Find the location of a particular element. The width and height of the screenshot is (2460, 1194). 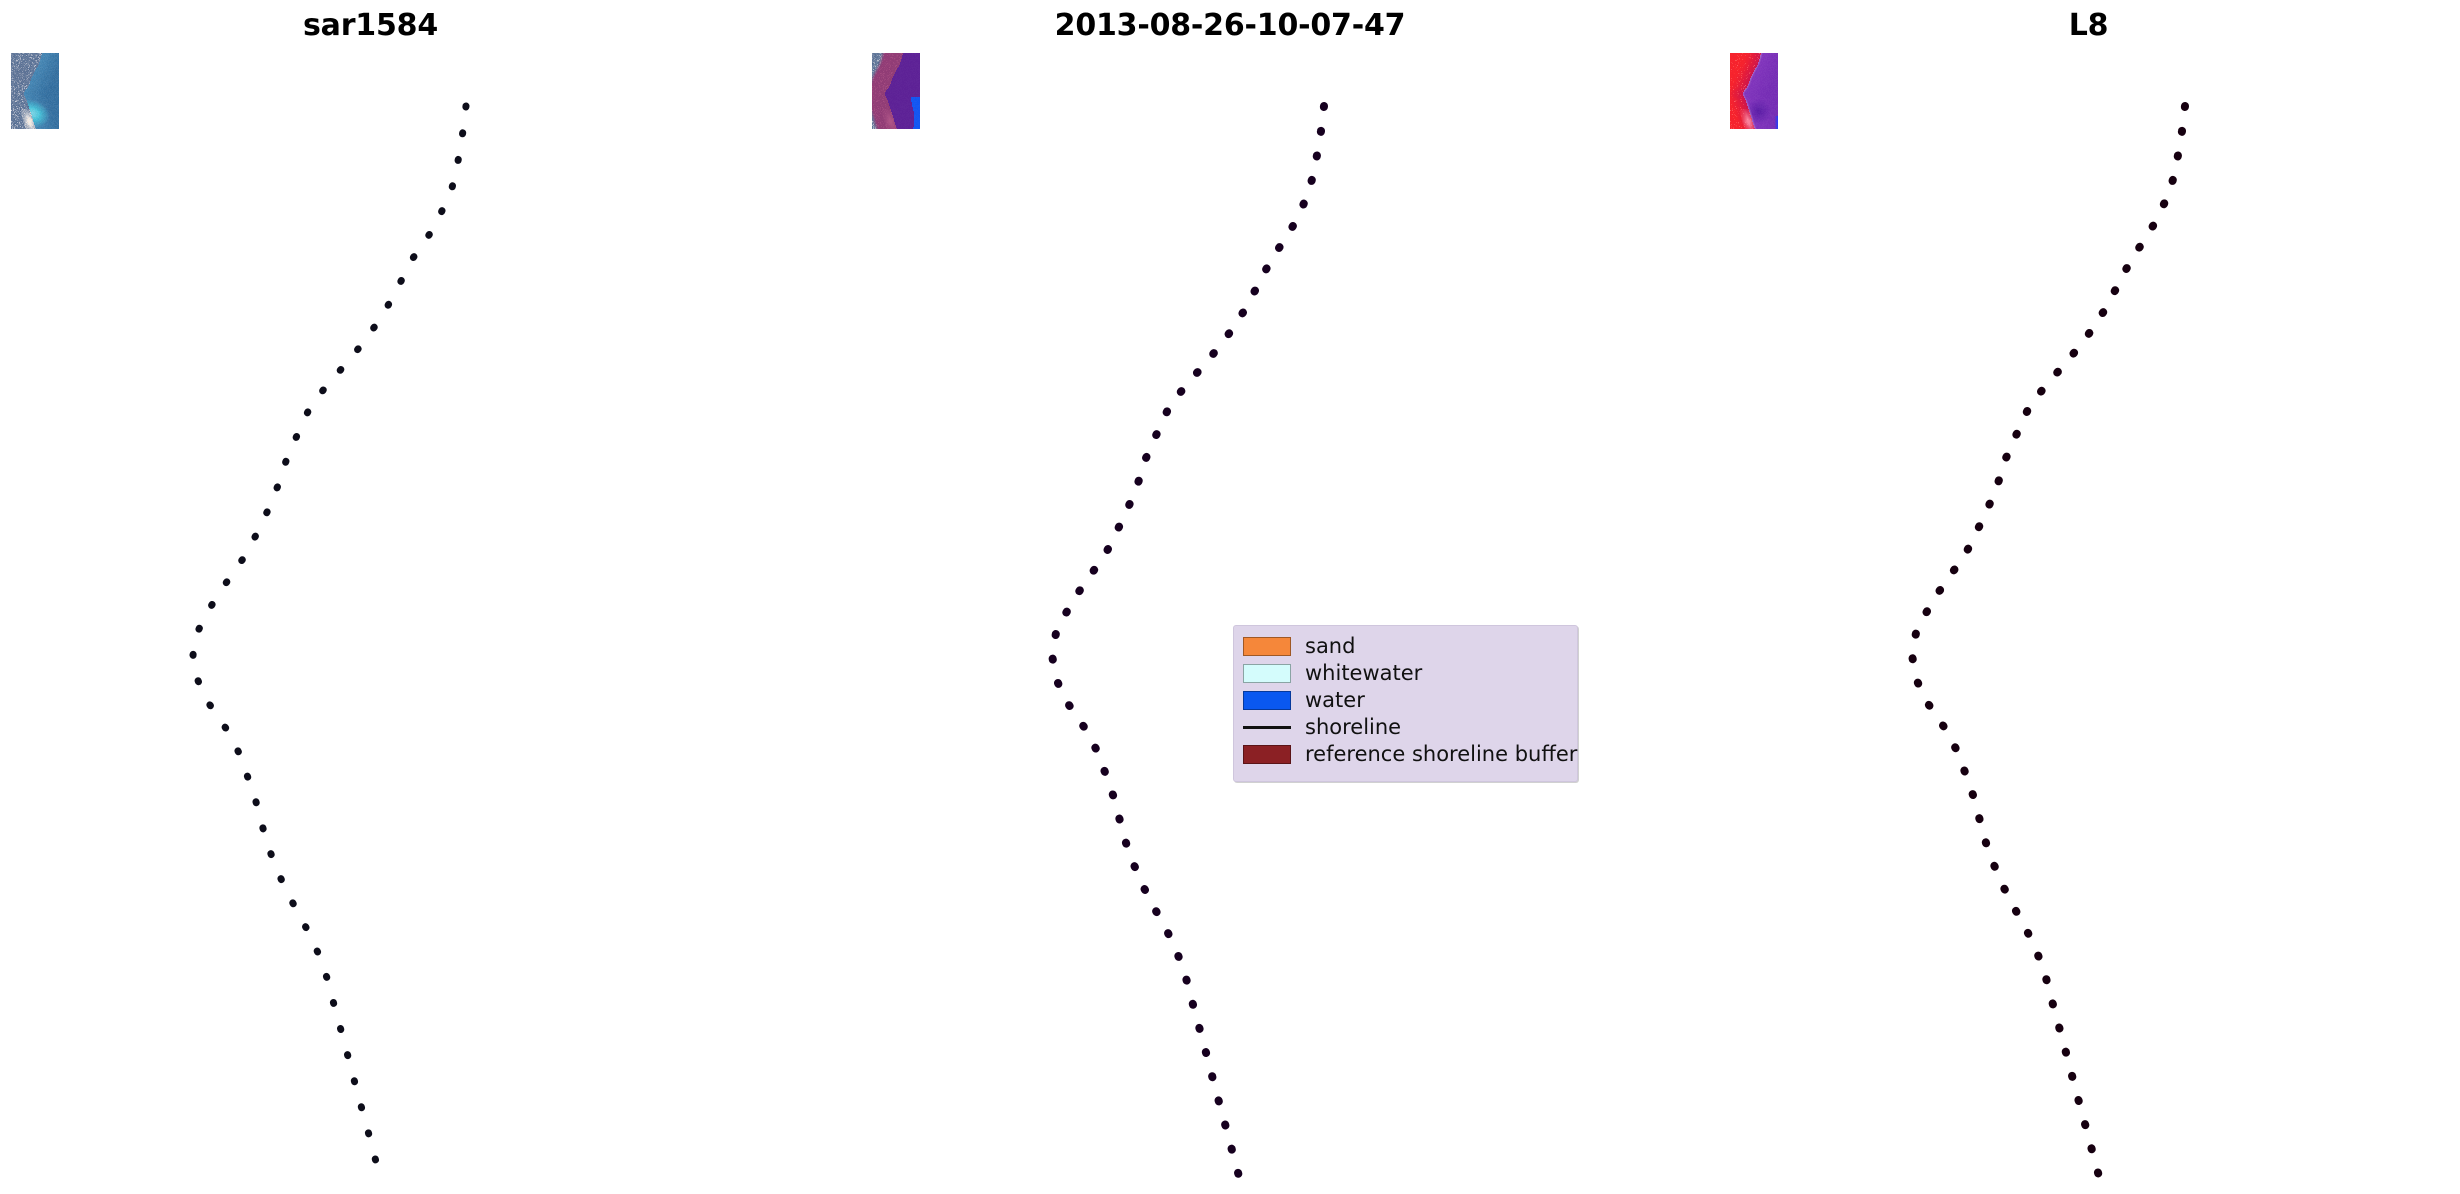

water-swatch-icon is located at coordinates (1267, 700).